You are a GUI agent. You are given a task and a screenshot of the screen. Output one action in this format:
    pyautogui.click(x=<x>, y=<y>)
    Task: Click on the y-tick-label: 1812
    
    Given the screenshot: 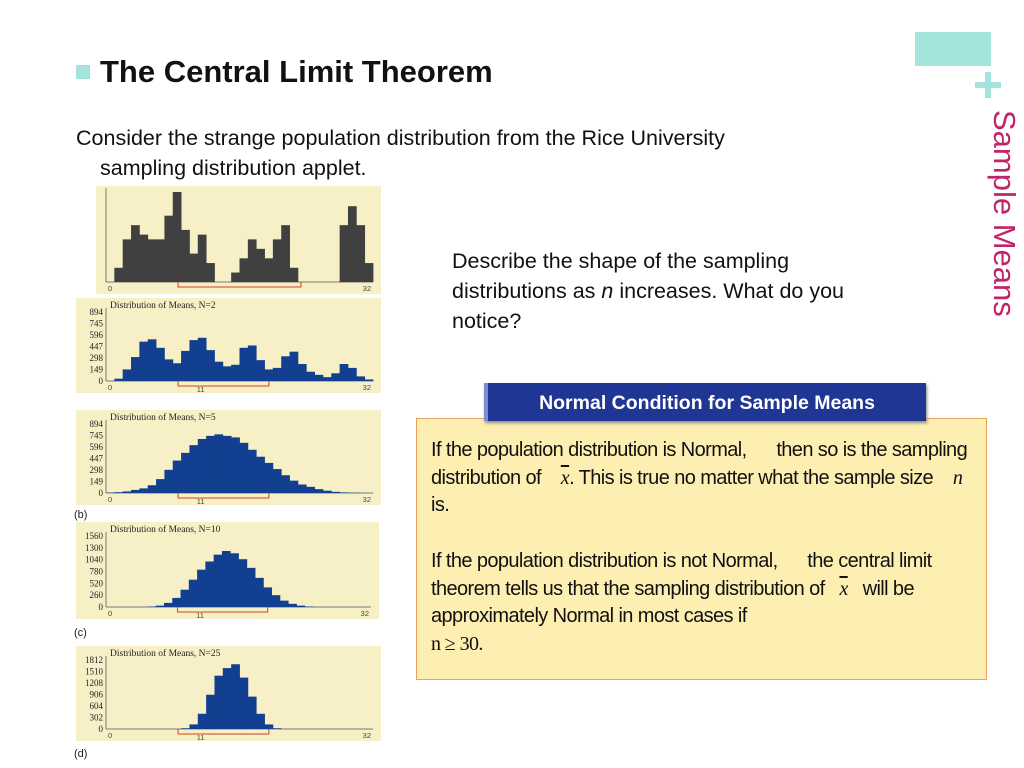 What is the action you would take?
    pyautogui.click(x=94, y=660)
    